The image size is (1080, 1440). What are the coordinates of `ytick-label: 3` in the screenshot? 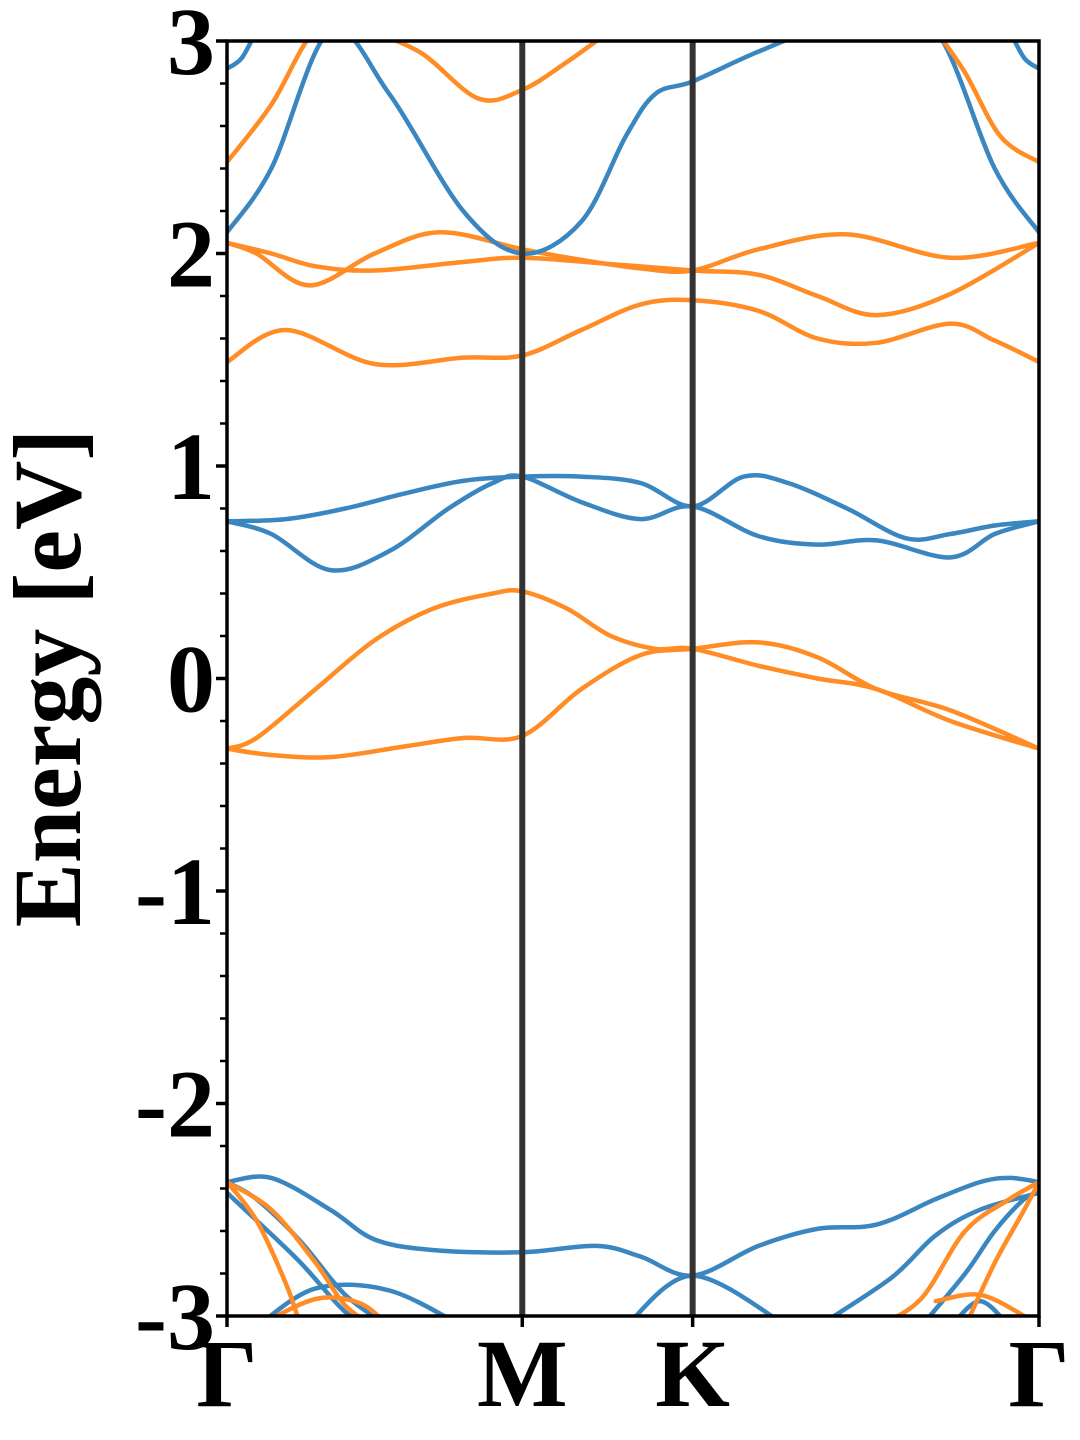 It's located at (191, 47).